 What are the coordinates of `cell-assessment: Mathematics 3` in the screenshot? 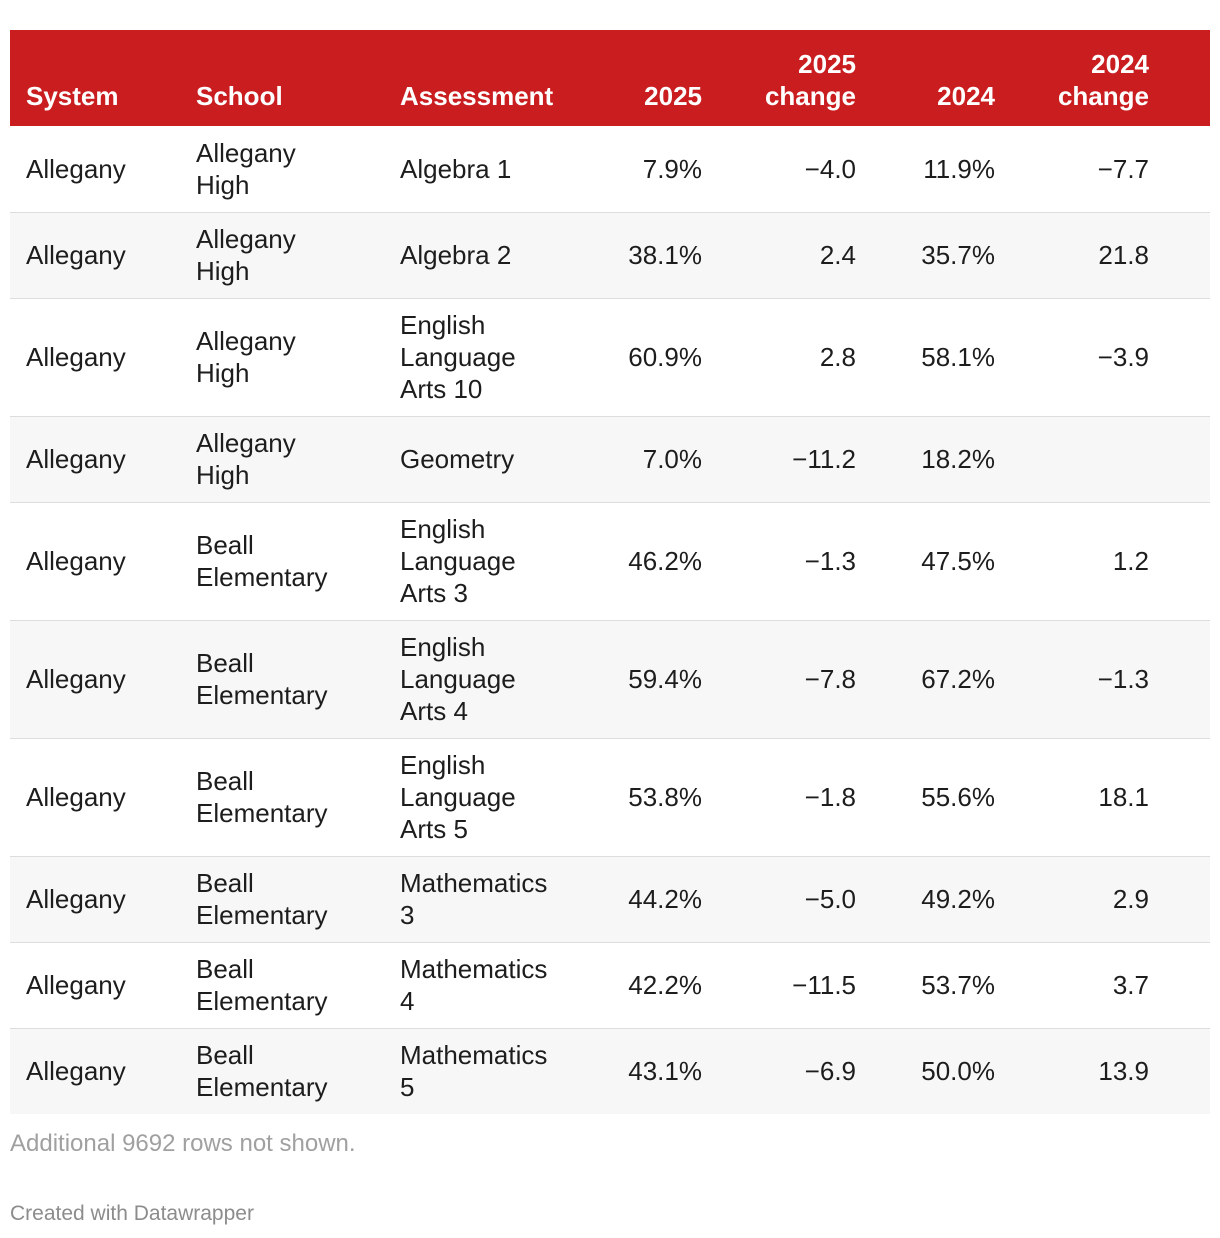 It's located at (488, 898).